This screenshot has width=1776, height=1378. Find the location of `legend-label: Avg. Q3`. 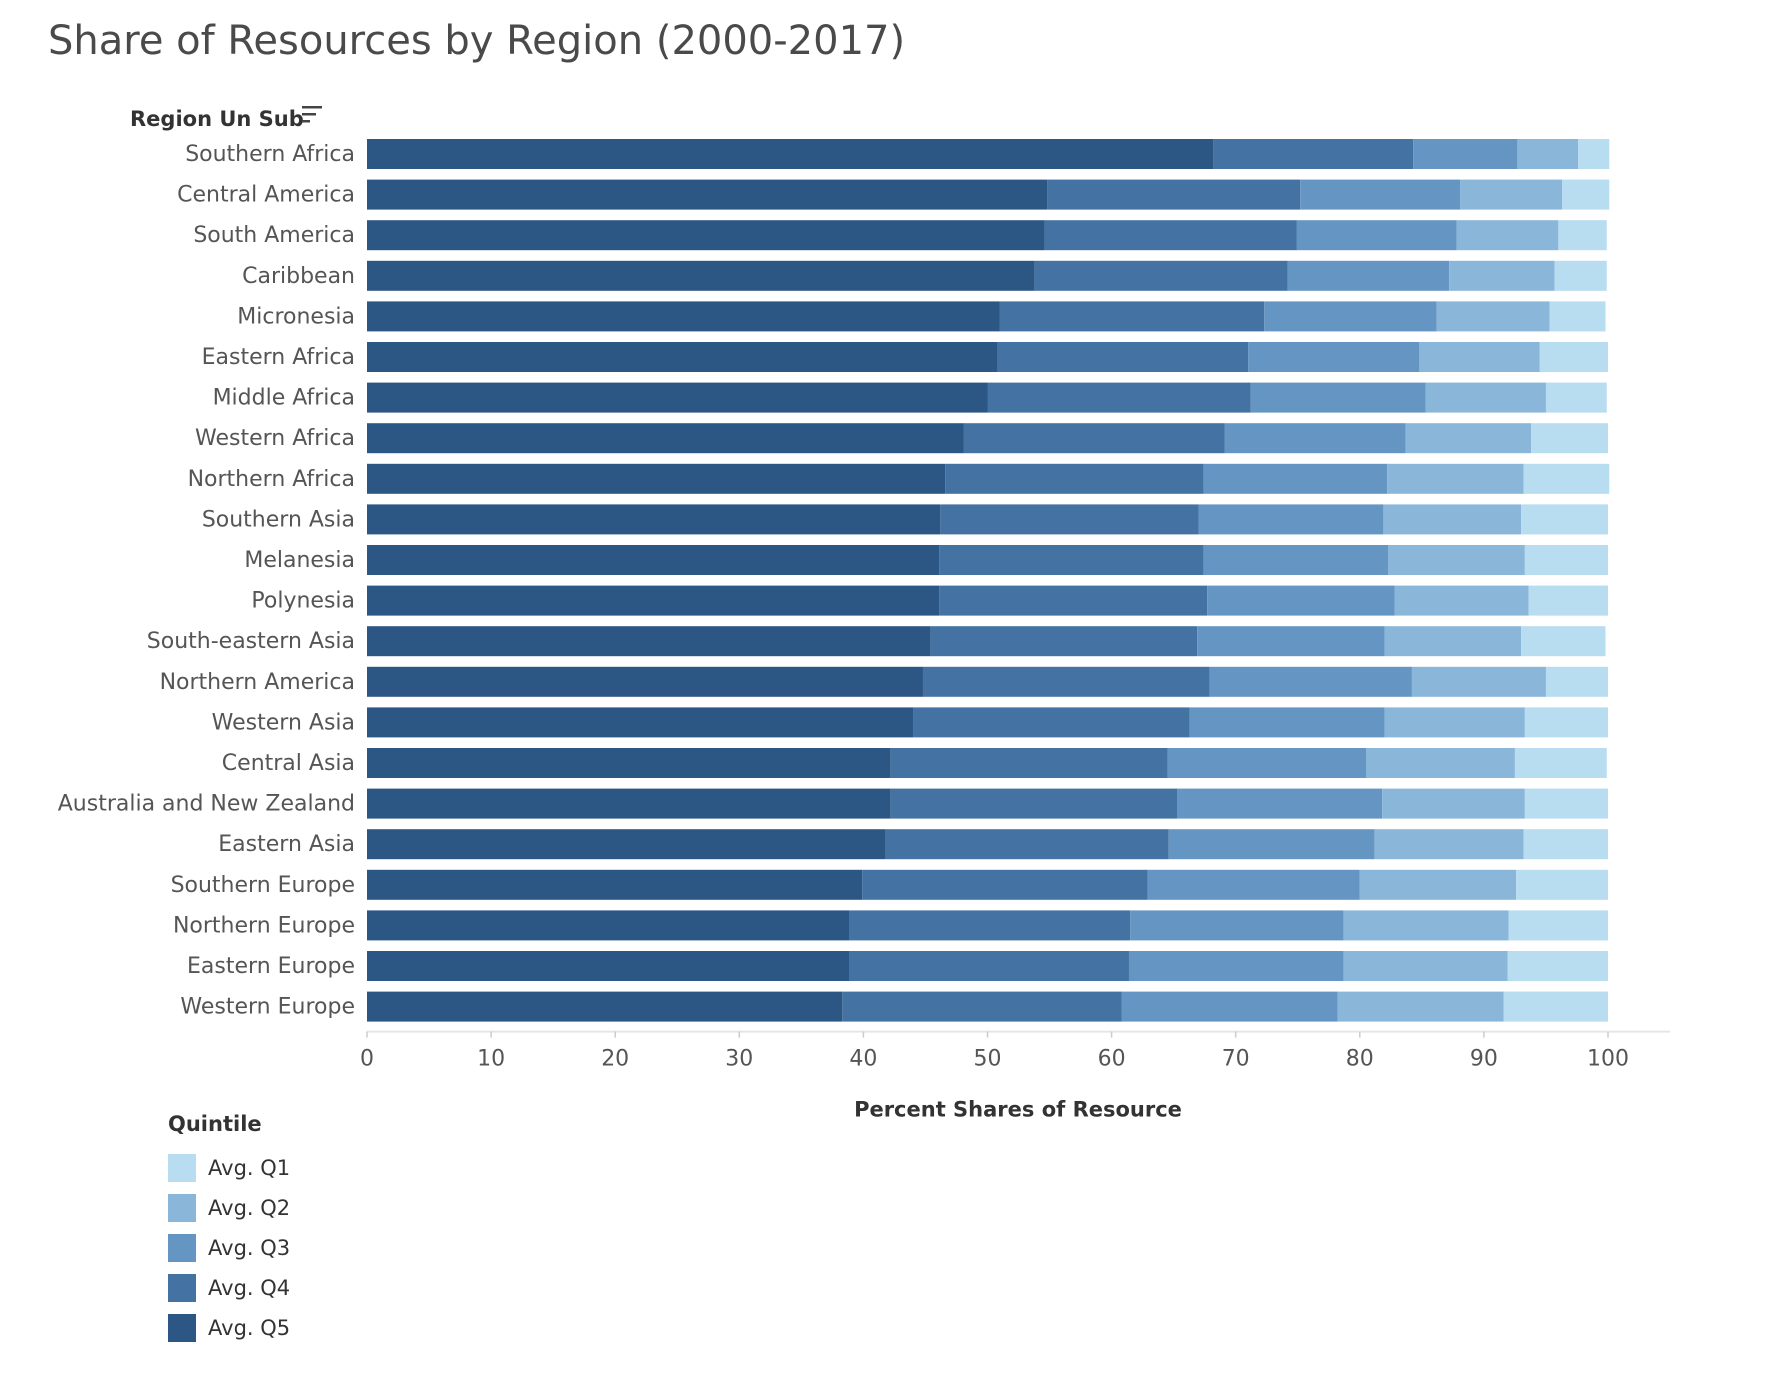

legend-label: Avg. Q3 is located at coordinates (249, 1248).